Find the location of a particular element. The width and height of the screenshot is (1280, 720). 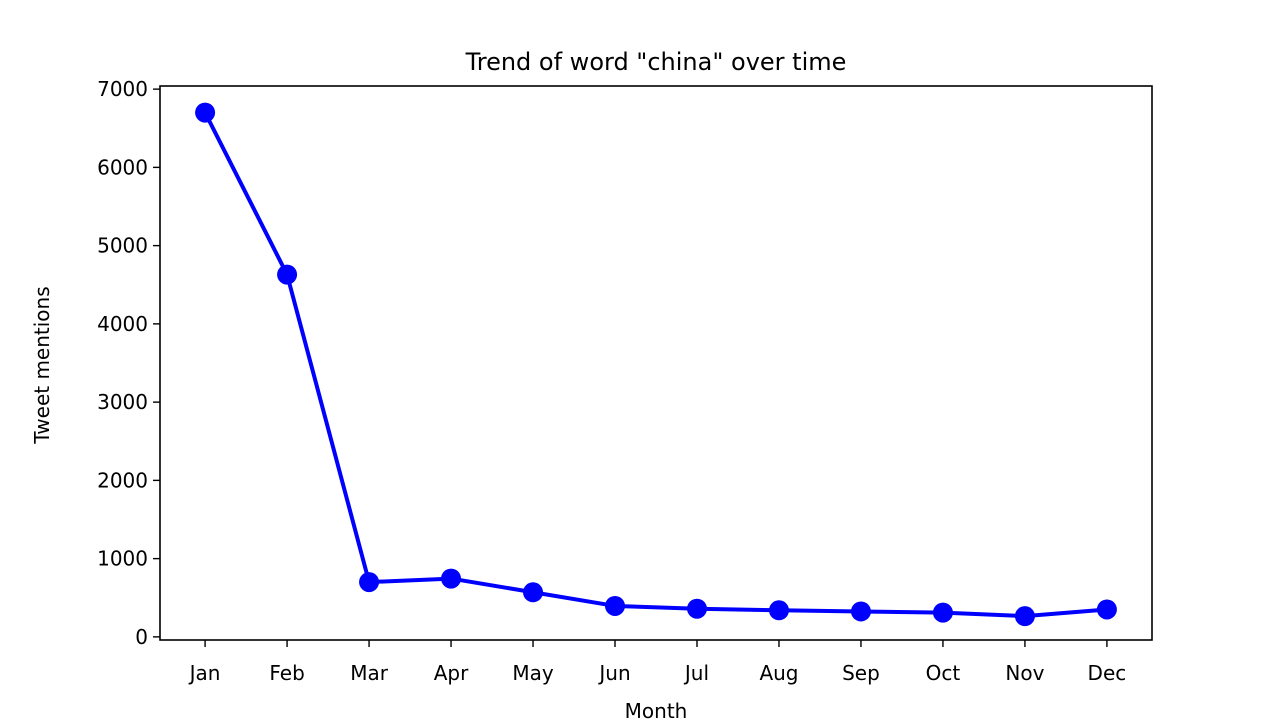

y-tick-label: 5000 is located at coordinates (122, 246).